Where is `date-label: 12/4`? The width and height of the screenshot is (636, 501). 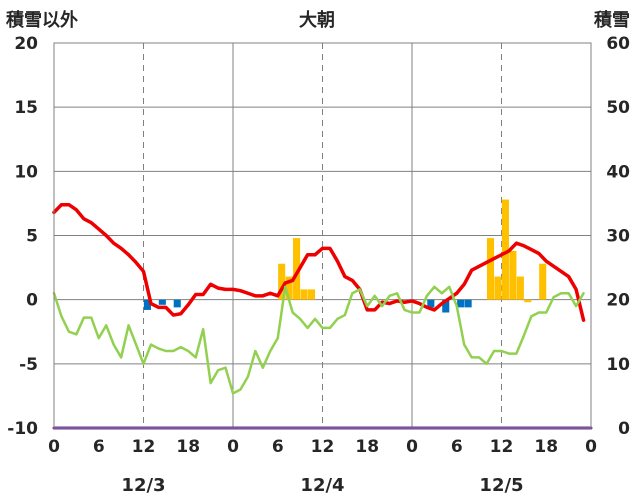 date-label: 12/4 is located at coordinates (322, 485).